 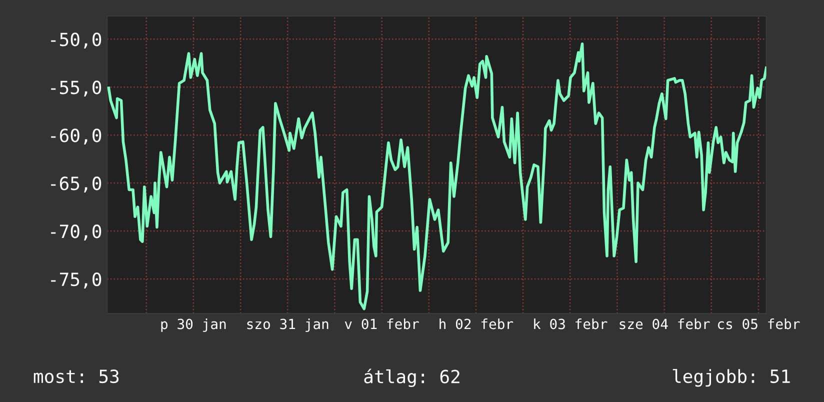 I want to click on y-tick-label: -50,0, so click(x=76, y=40).